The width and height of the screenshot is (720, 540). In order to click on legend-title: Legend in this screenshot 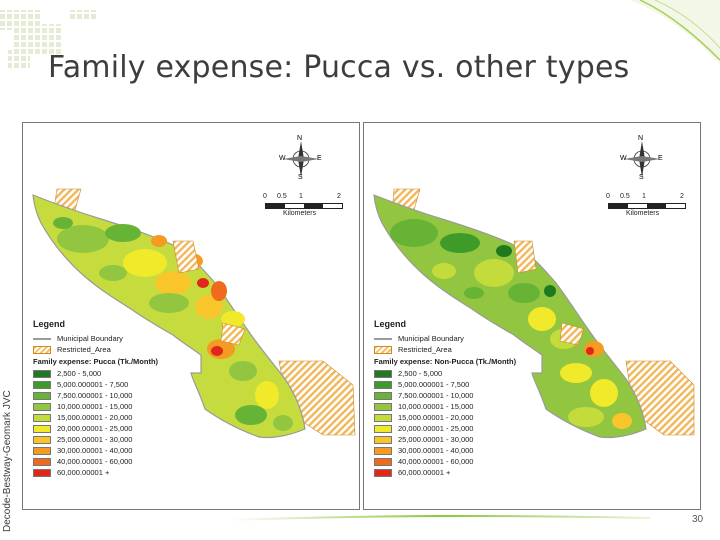, I will do `click(390, 324)`.